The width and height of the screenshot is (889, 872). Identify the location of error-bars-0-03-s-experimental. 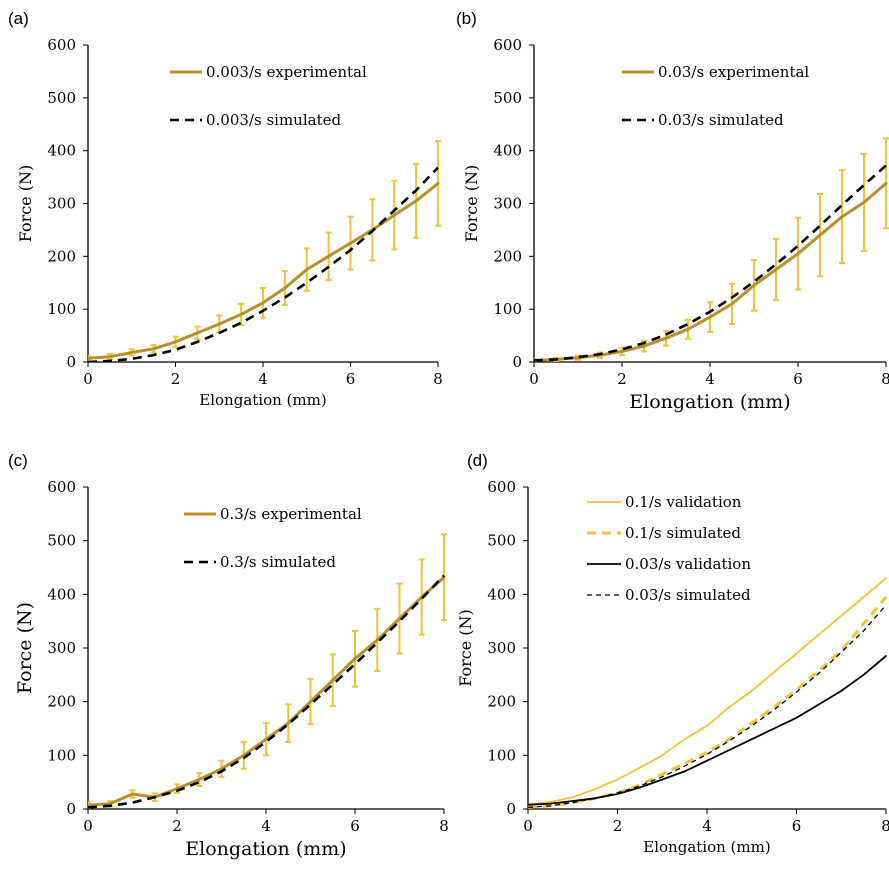
(711, 249).